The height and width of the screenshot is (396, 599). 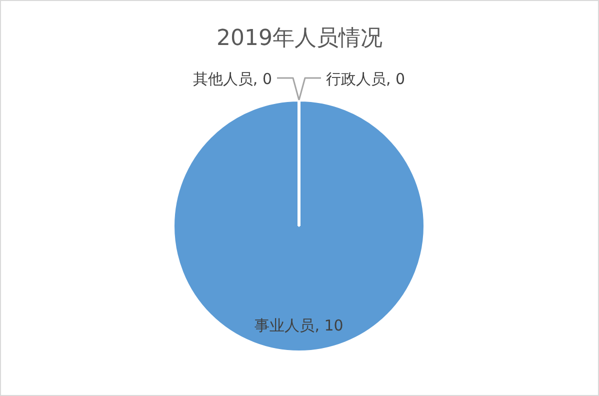 I want to click on legend-label: 行政人员, so click(x=356, y=79).